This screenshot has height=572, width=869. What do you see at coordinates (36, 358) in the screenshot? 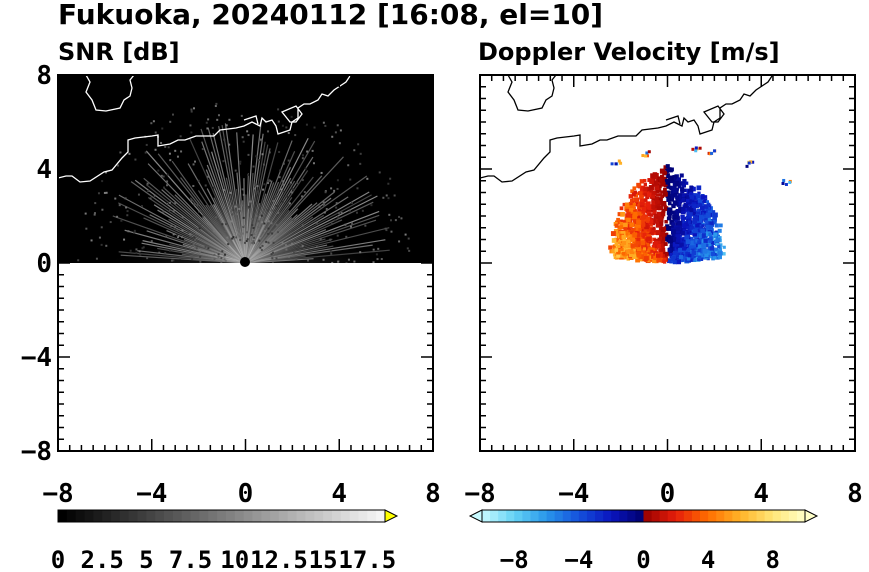
I see `y-tick-label: −4` at bounding box center [36, 358].